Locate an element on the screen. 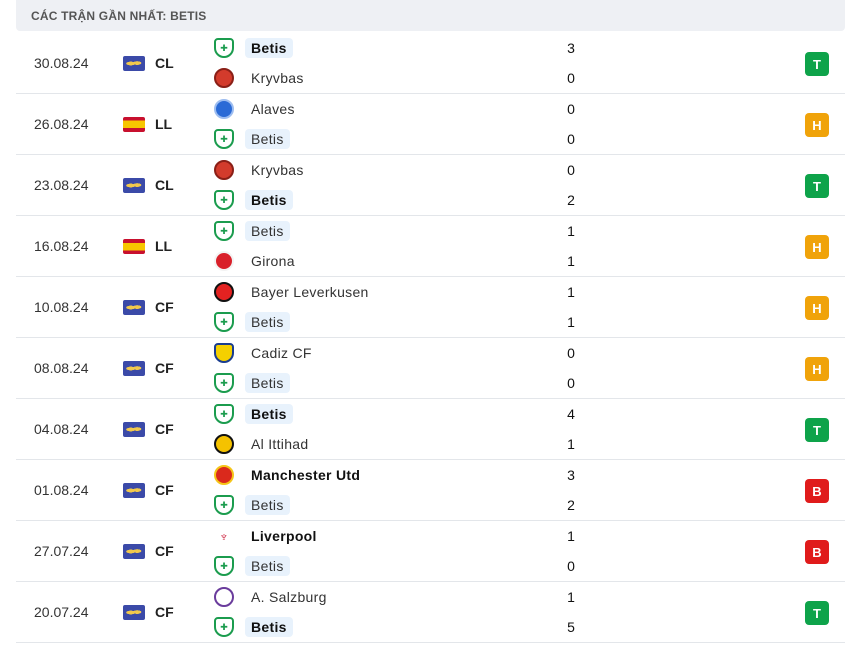 The image size is (862, 648). match-date: 23.08.24 is located at coordinates (61, 185).